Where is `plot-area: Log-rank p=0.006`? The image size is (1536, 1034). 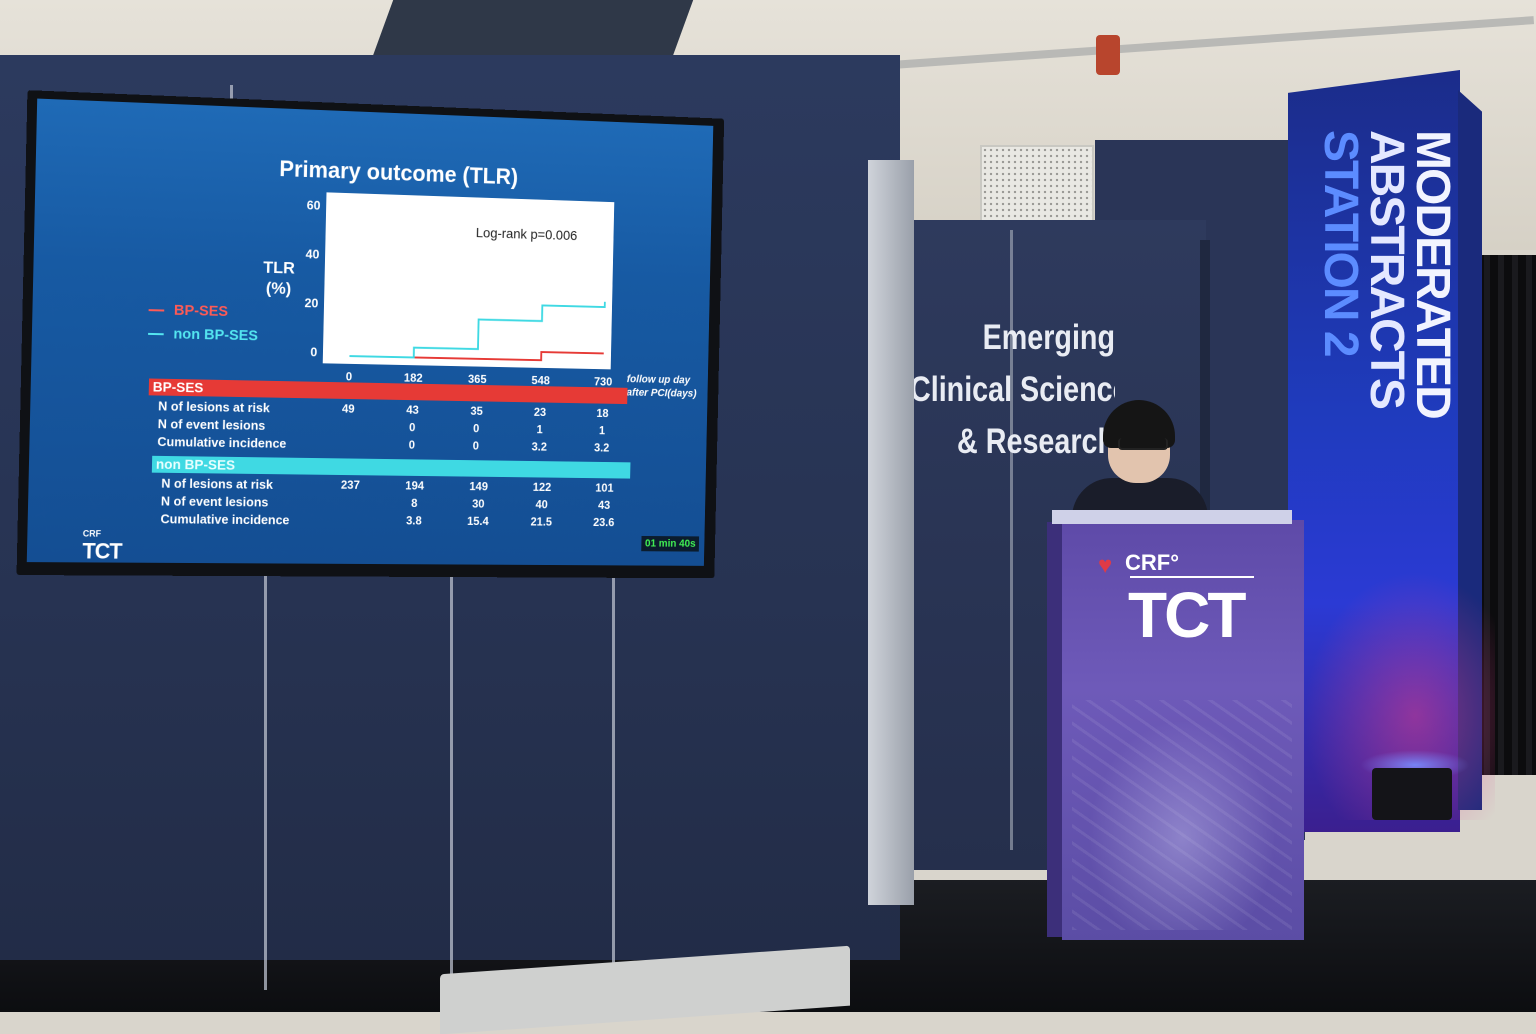 plot-area: Log-rank p=0.006 is located at coordinates (469, 280).